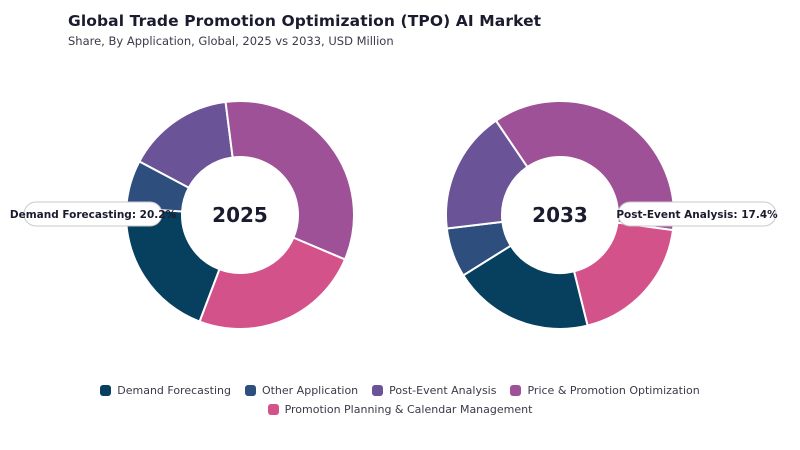 The height and width of the screenshot is (450, 800). I want to click on legend-item-demand-forecasting: Demand Forecasting, so click(165, 390).